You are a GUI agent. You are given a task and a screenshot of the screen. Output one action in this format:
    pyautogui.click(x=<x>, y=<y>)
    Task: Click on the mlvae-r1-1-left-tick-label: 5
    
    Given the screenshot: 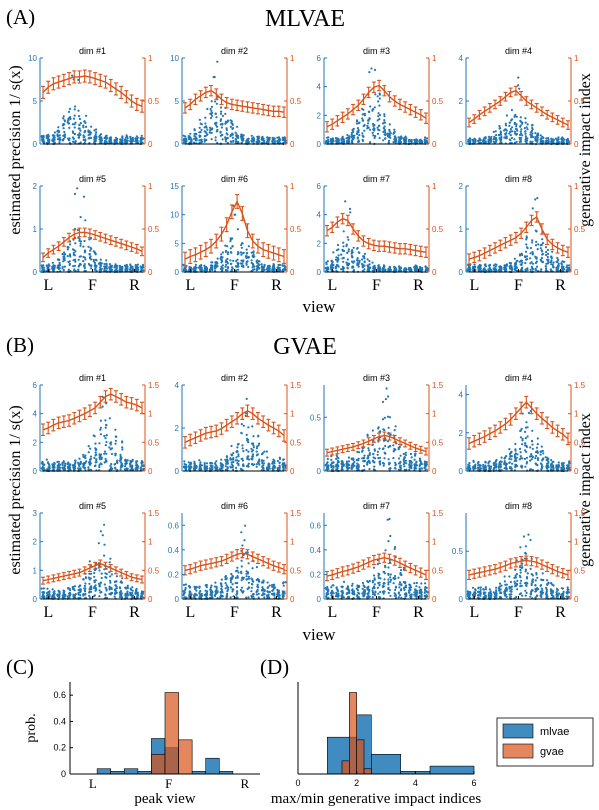 What is the action you would take?
    pyautogui.click(x=35, y=101)
    